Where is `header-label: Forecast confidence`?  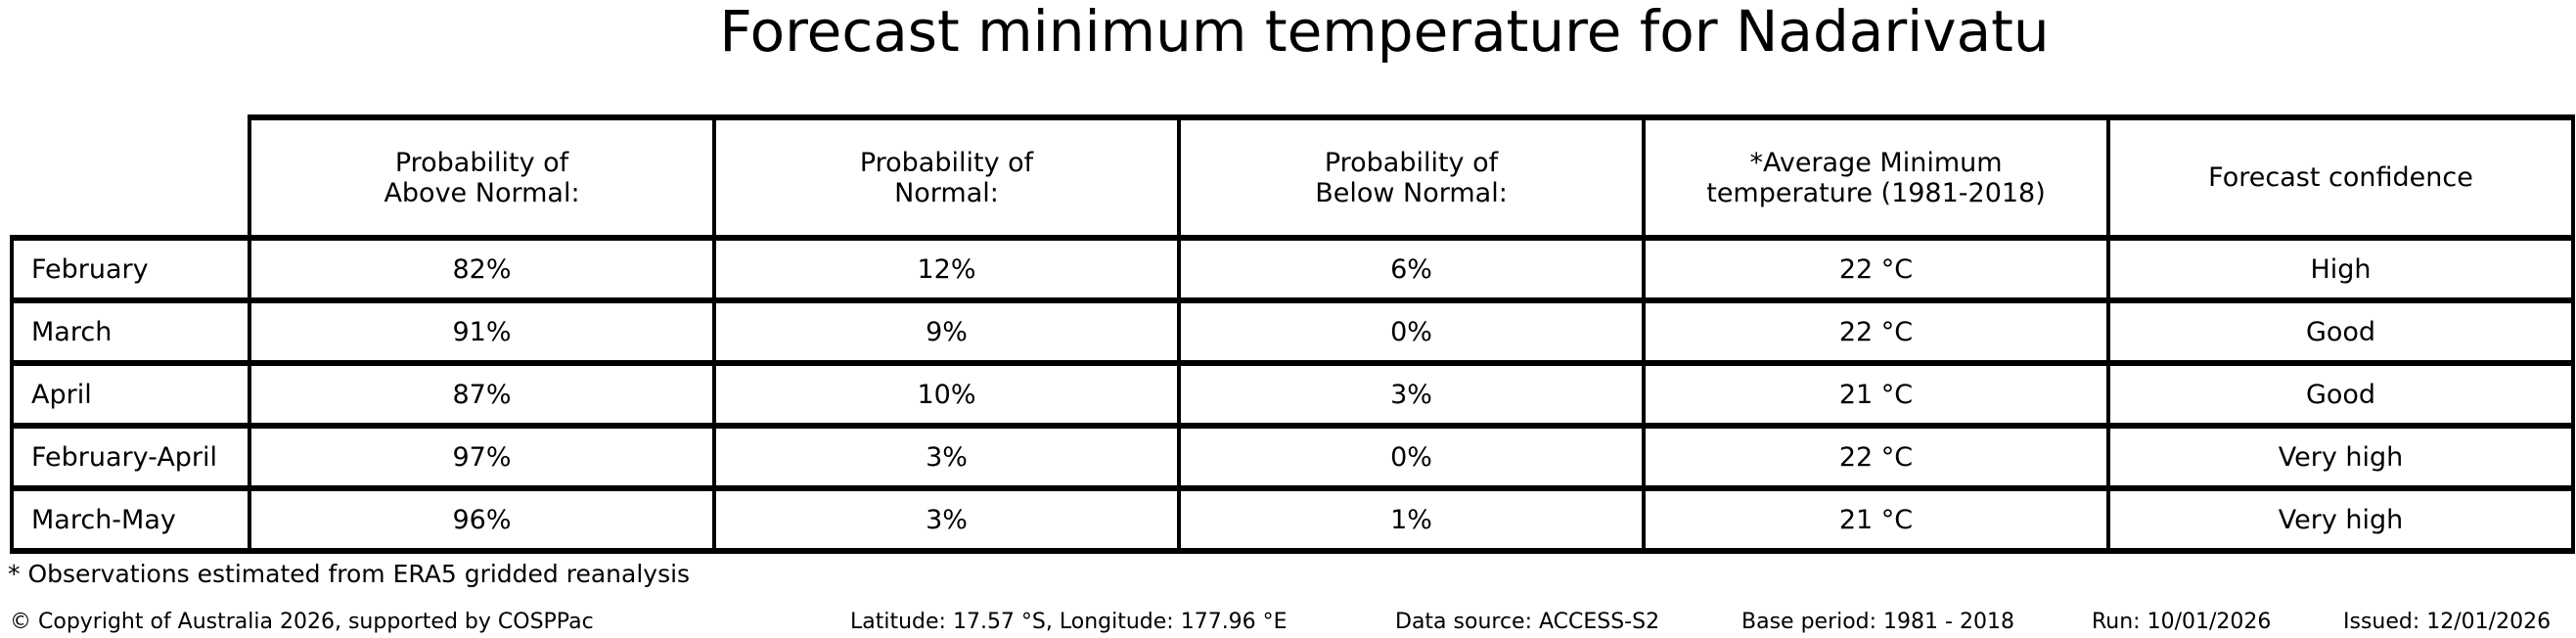
header-label: Forecast confidence is located at coordinates (2340, 177).